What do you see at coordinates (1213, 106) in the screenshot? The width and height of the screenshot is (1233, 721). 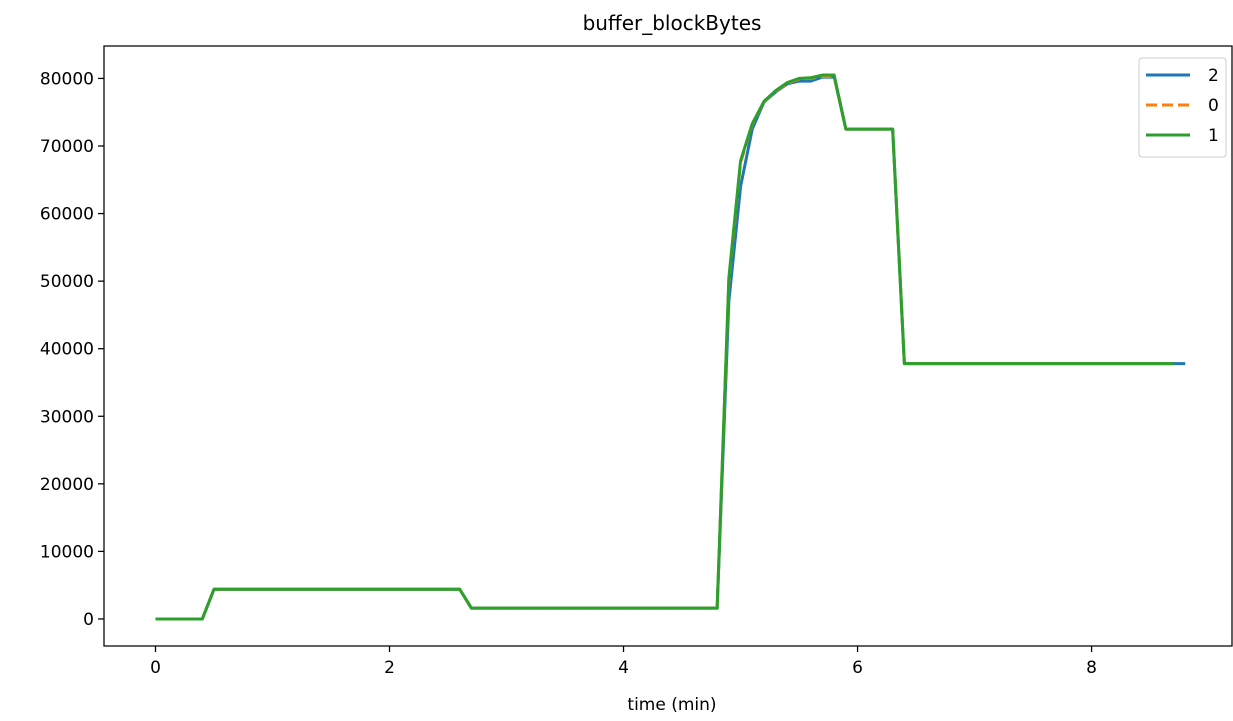 I see `legend-label-0: 0` at bounding box center [1213, 106].